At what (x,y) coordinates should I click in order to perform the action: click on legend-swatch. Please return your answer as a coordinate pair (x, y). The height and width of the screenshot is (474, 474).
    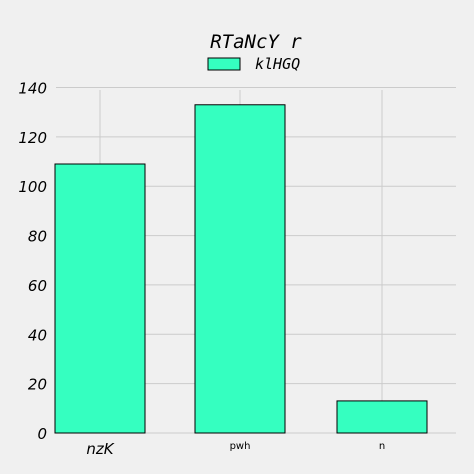
    Looking at the image, I should click on (224, 64).